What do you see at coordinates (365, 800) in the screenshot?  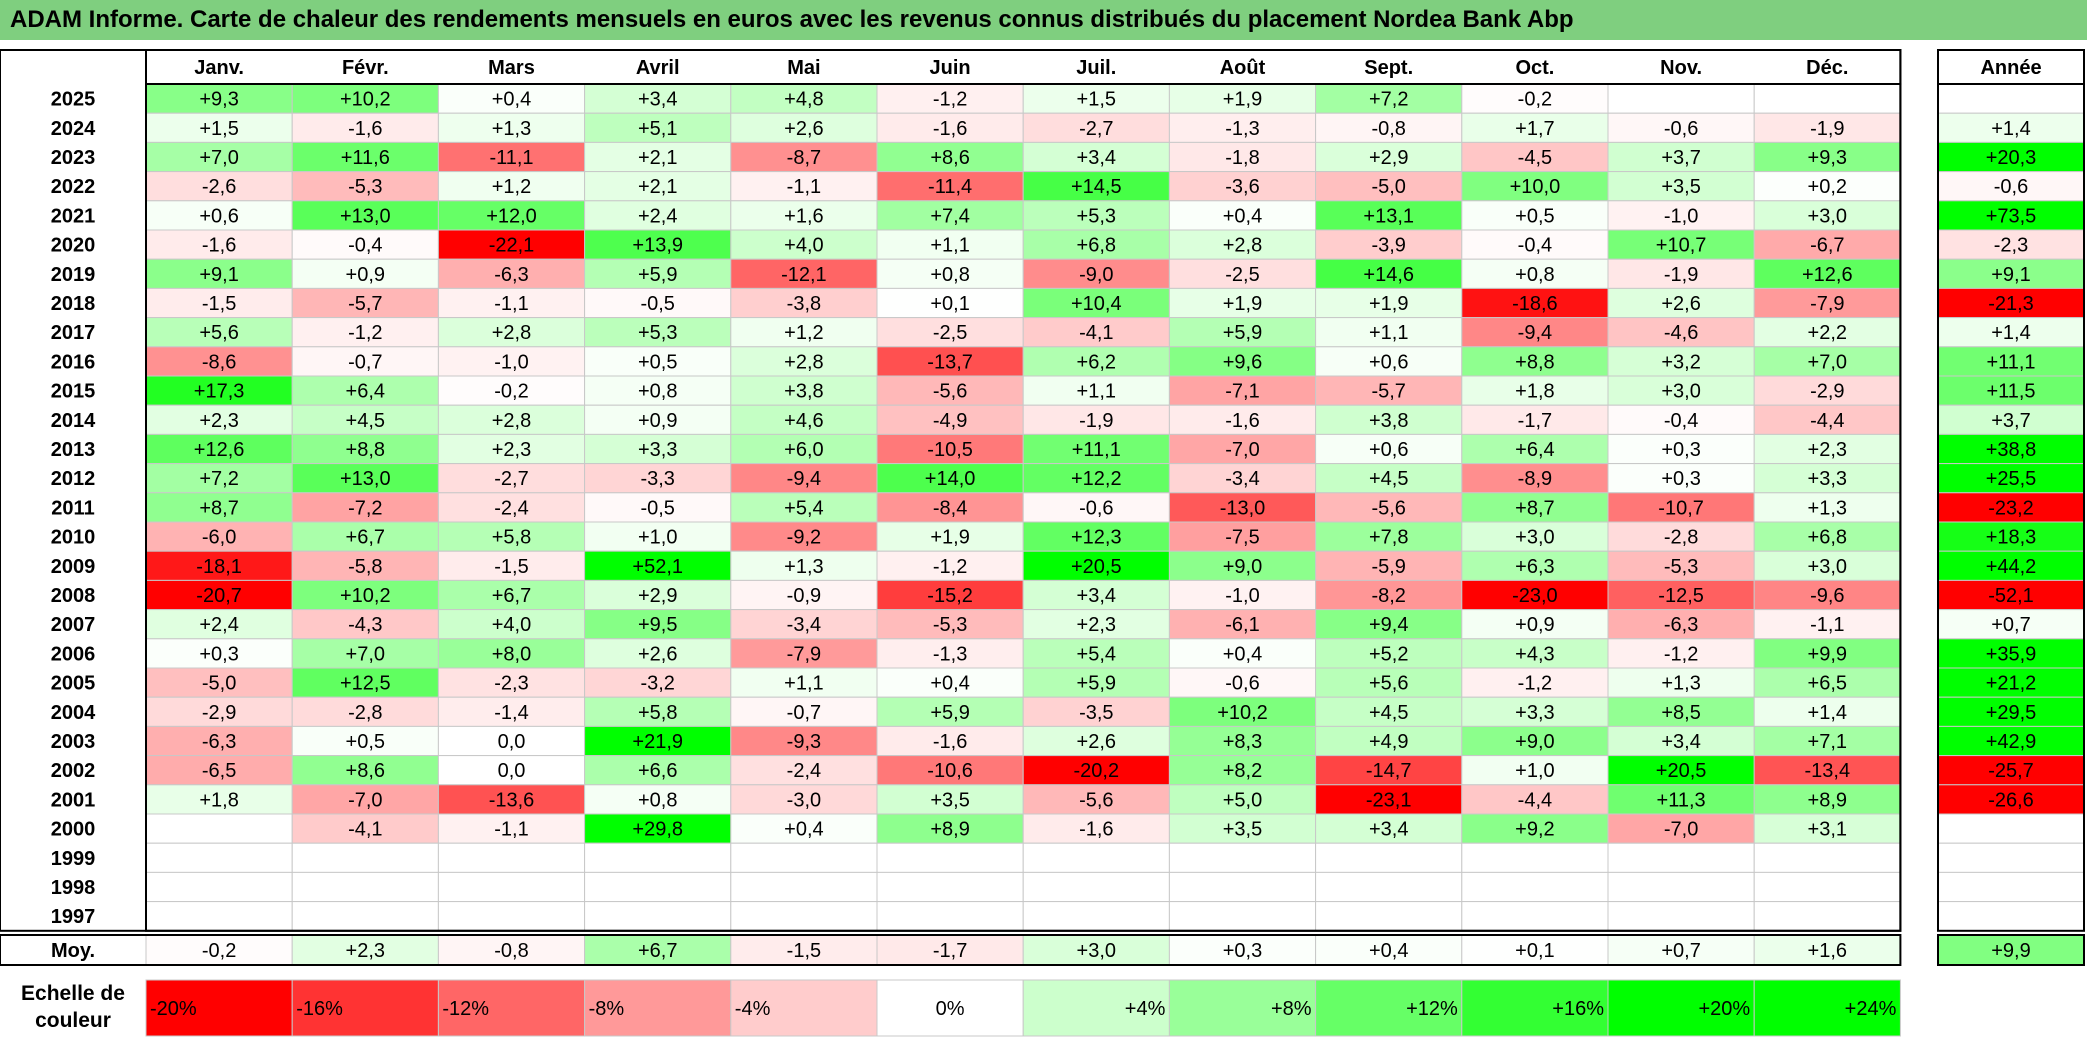 I see `heatmap-cell-value: -7,0` at bounding box center [365, 800].